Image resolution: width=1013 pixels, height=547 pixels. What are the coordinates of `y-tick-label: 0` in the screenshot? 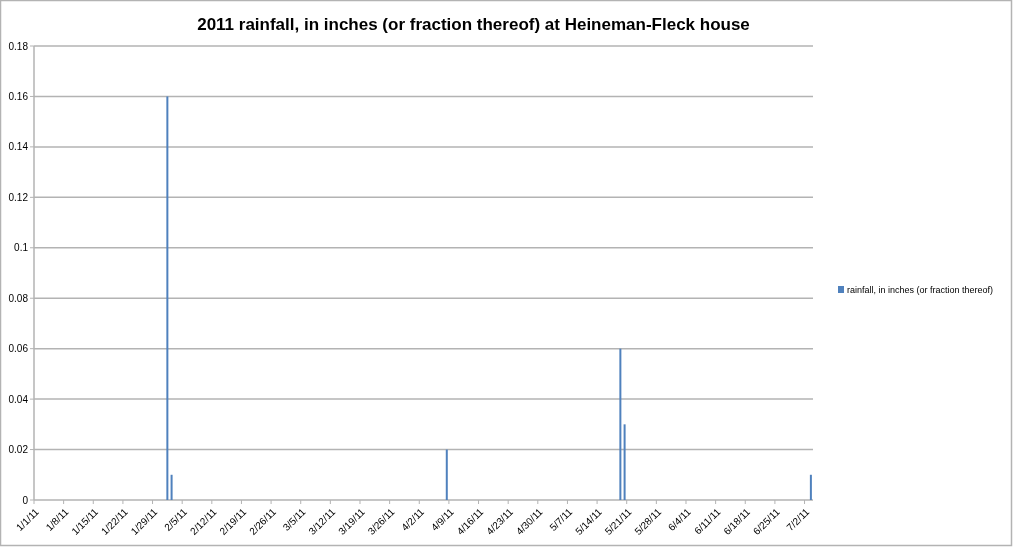 It's located at (25, 500).